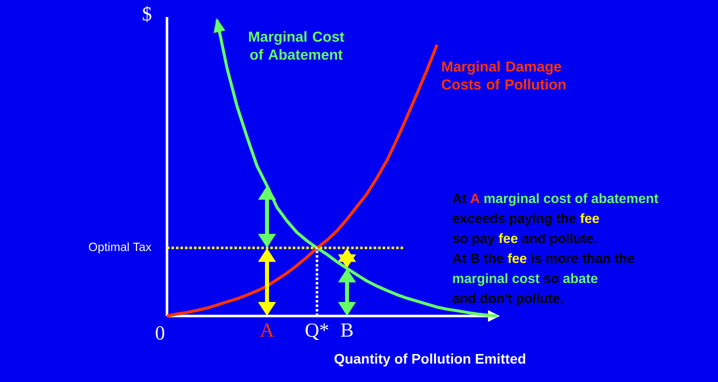 The image size is (718, 382). What do you see at coordinates (580, 278) in the screenshot?
I see `text: abate` at bounding box center [580, 278].